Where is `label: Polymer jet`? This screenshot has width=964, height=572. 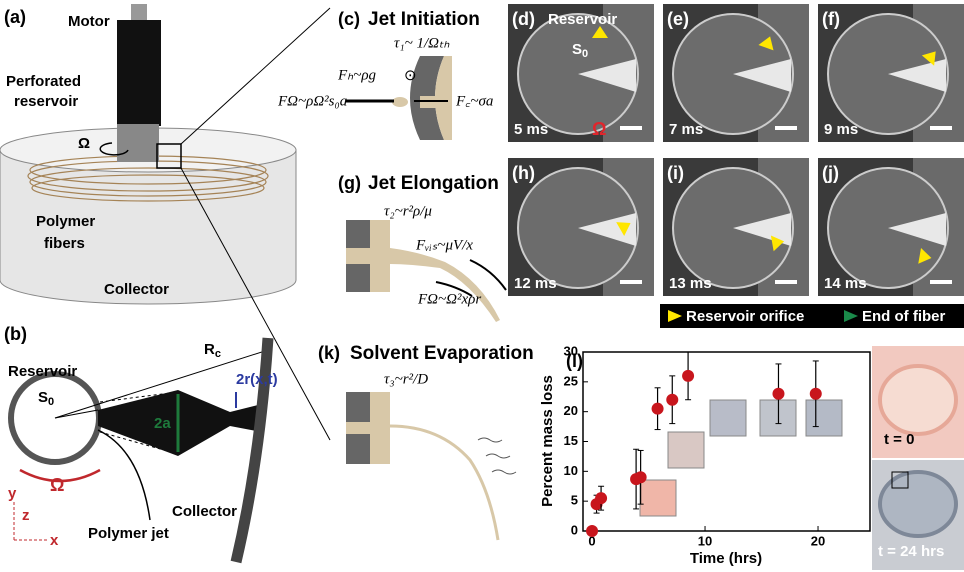 label: Polymer jet is located at coordinates (128, 533).